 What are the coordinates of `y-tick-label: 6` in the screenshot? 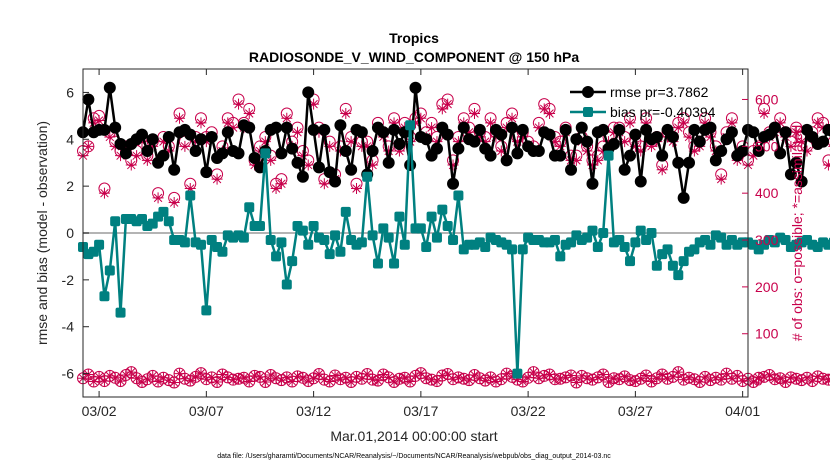 It's located at (70, 92).